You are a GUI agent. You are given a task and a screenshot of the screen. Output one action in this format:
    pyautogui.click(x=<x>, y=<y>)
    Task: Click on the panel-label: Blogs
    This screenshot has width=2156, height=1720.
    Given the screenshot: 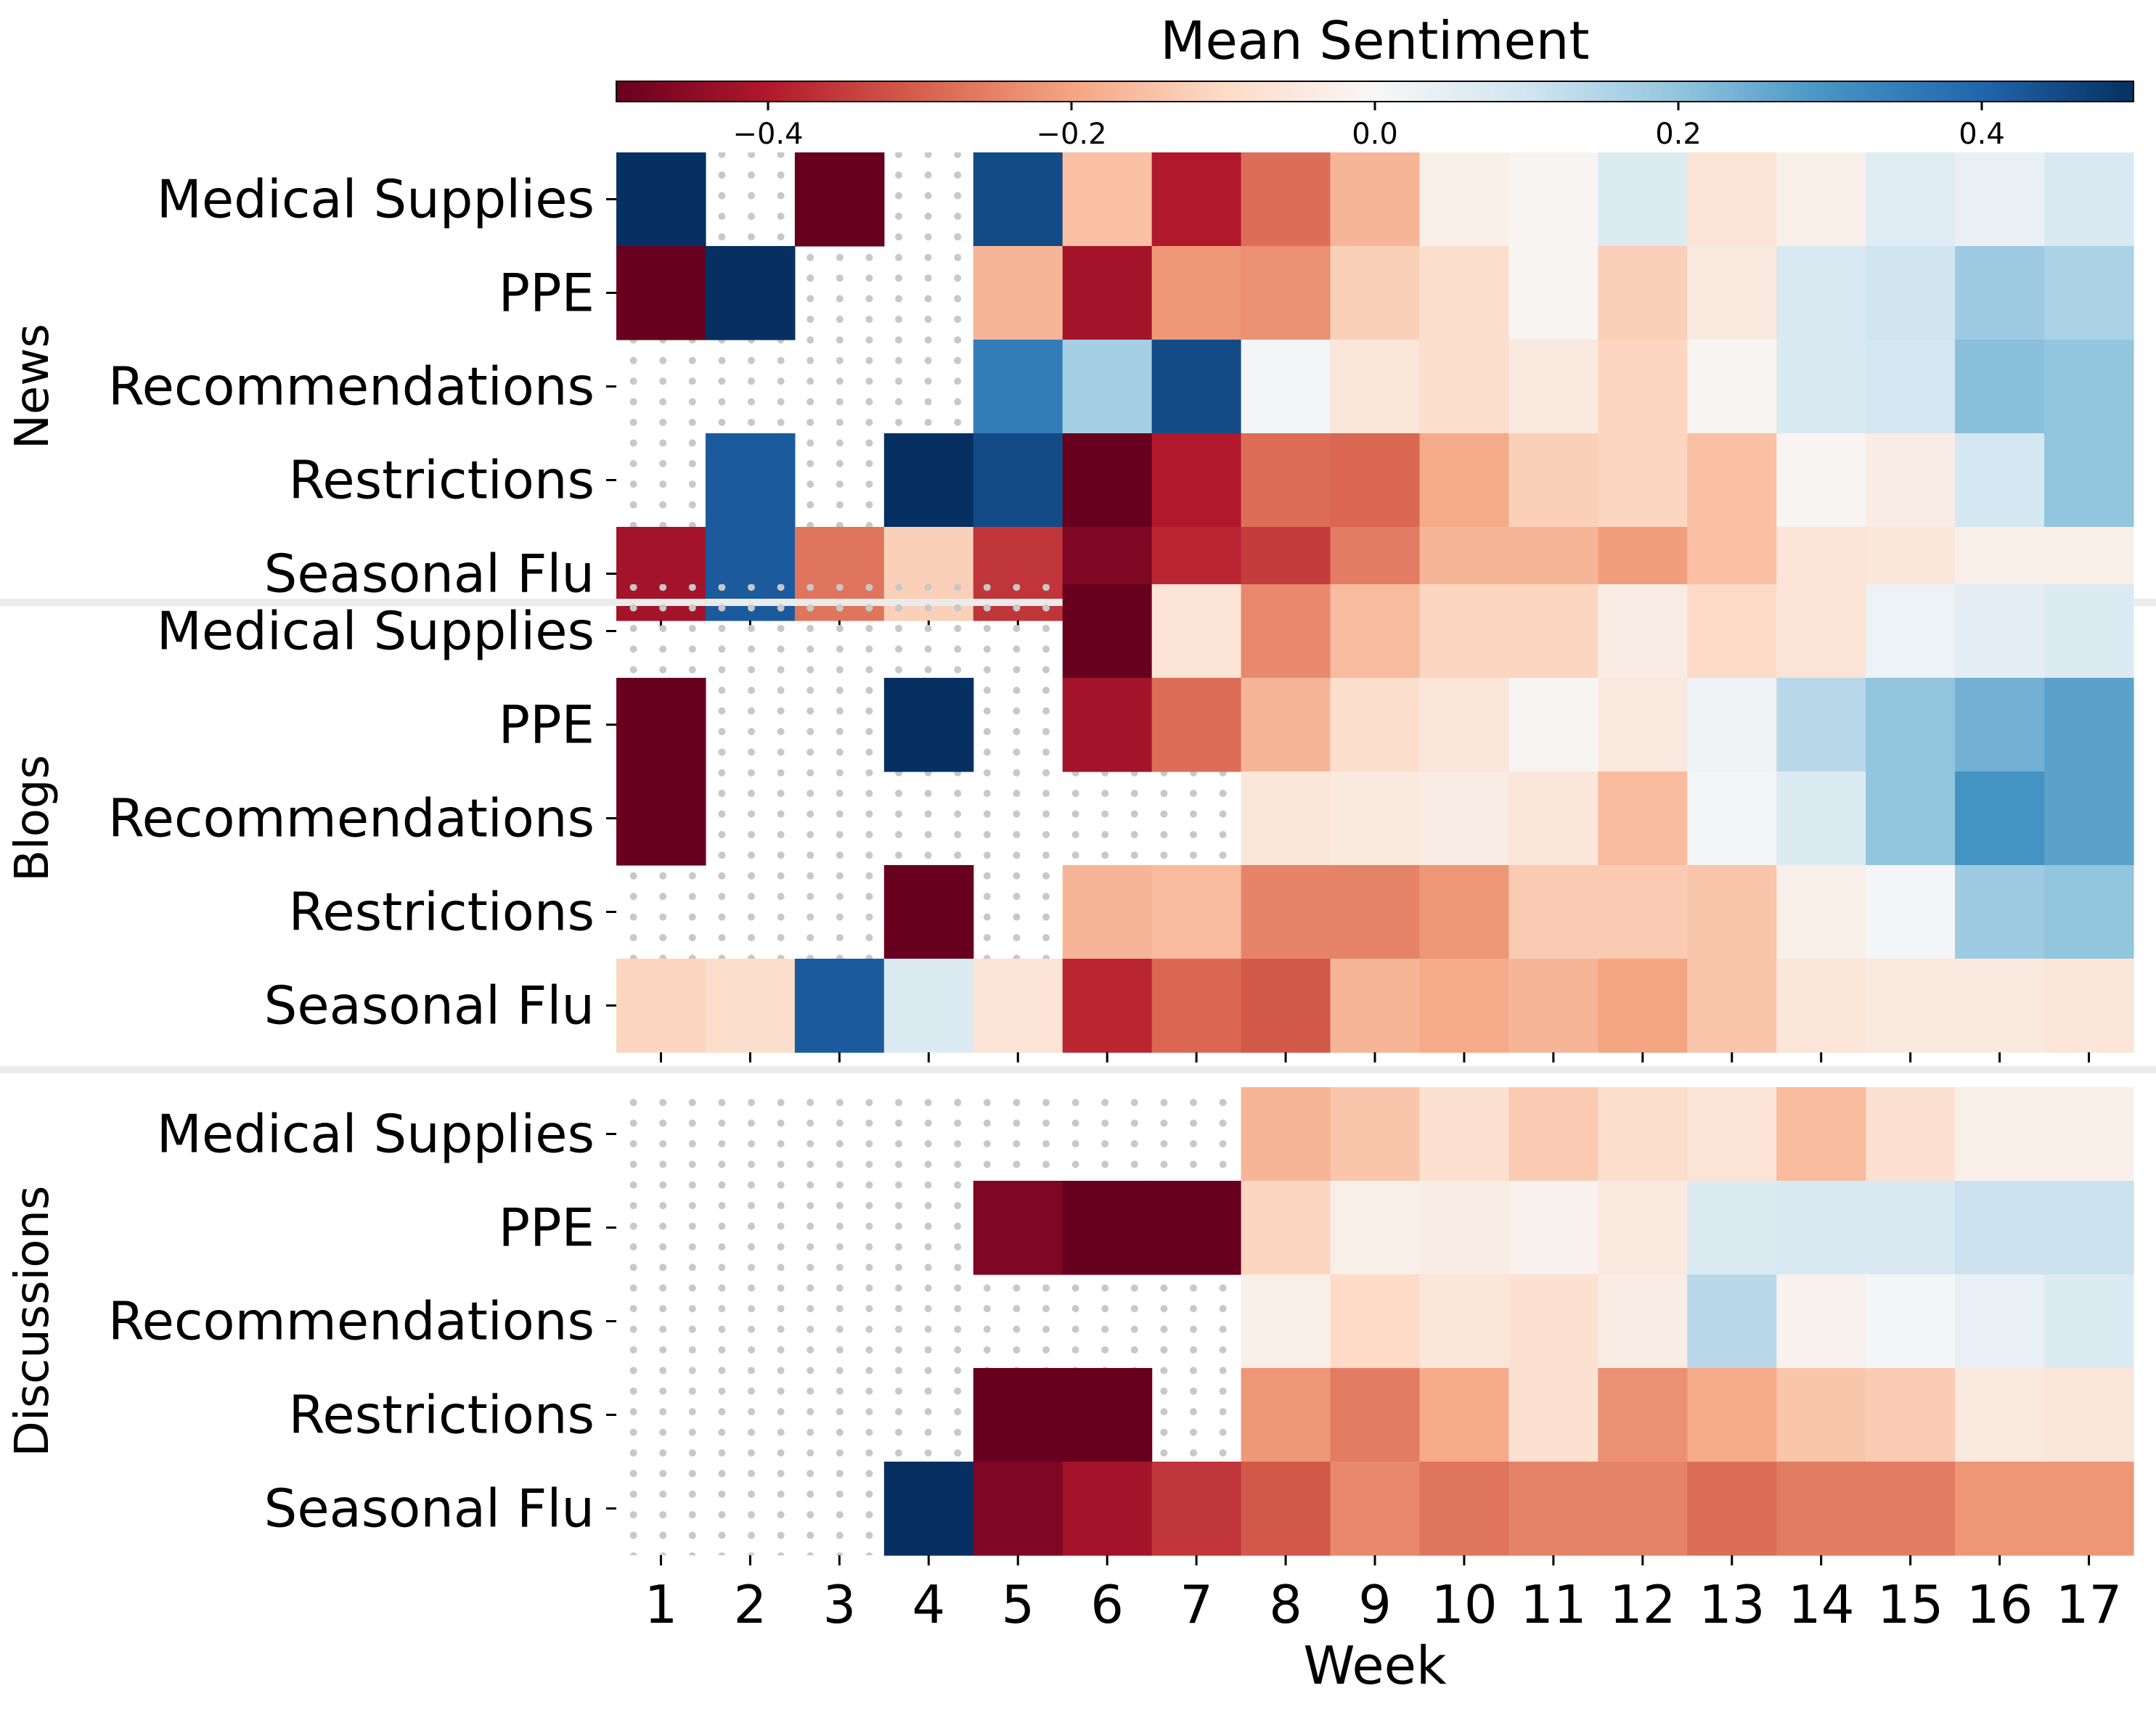 What is the action you would take?
    pyautogui.click(x=33, y=818)
    